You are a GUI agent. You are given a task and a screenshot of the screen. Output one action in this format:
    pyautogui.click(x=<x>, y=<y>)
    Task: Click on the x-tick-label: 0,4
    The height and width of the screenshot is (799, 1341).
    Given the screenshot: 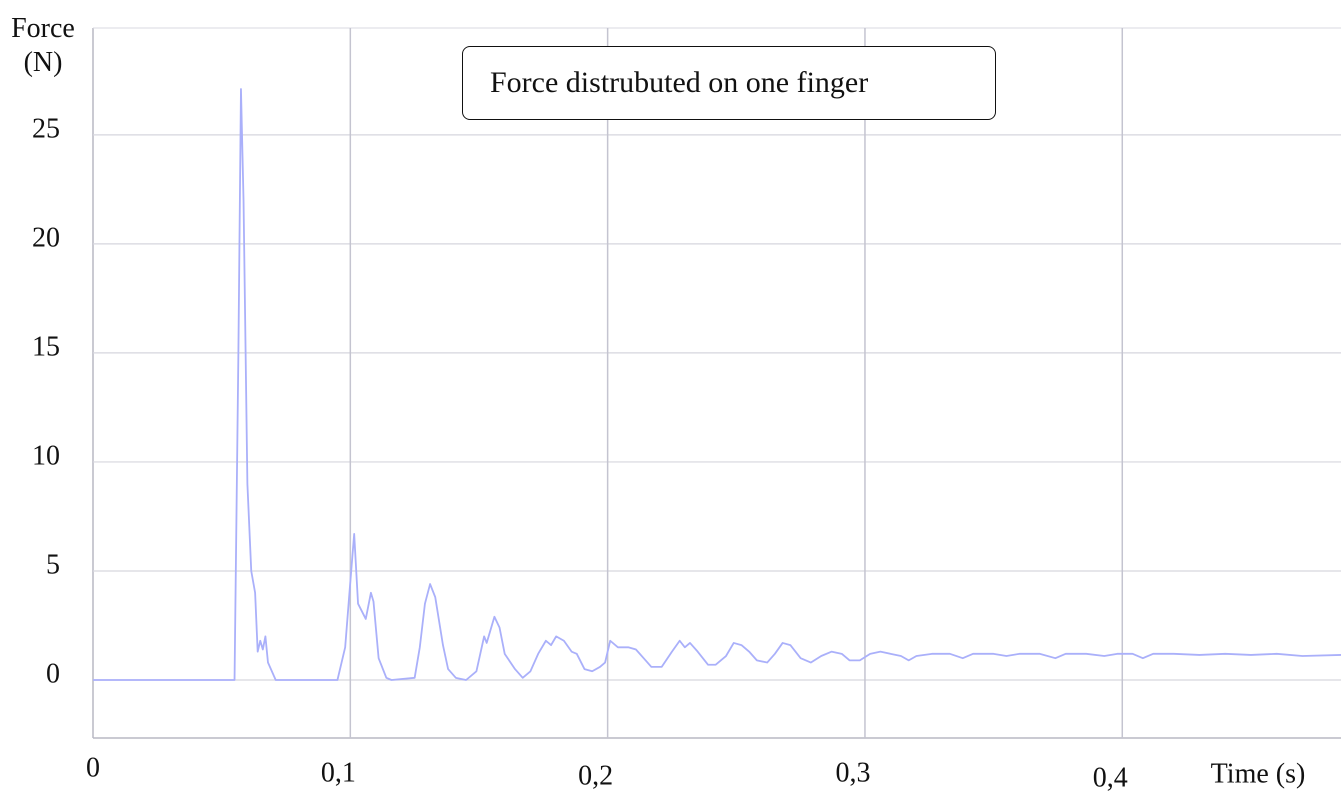 What is the action you would take?
    pyautogui.click(x=1110, y=777)
    